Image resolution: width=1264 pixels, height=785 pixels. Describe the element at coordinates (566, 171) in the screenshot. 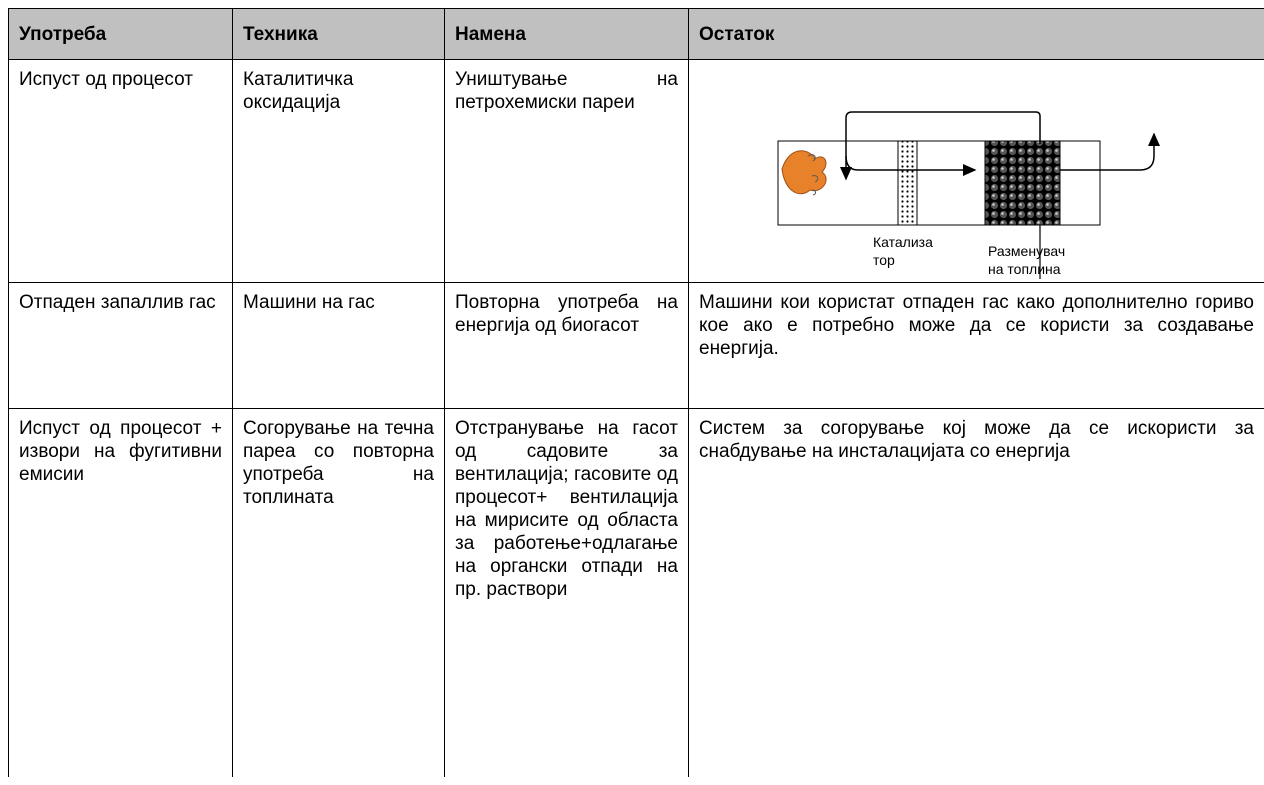

I see `cell: Уништување на петрохемиски пареи` at that location.